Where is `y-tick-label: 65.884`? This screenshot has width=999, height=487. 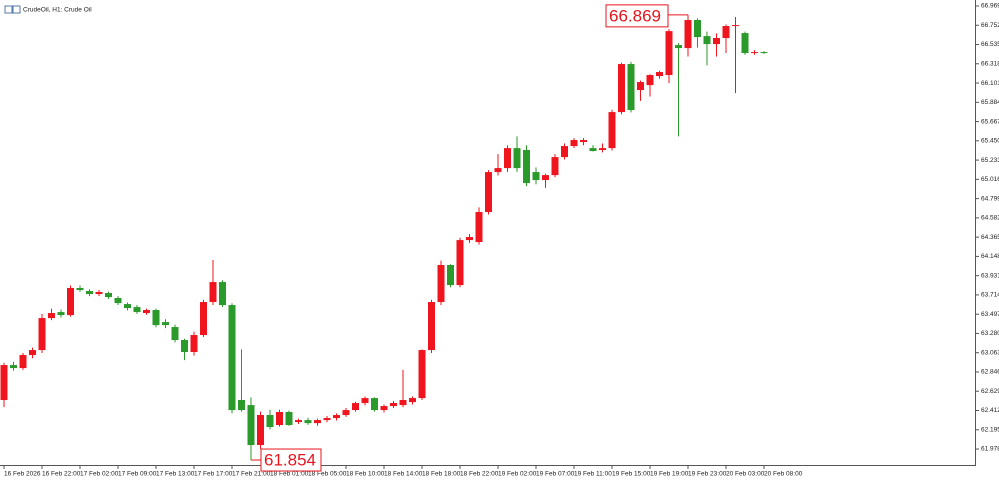 y-tick-label: 65.884 is located at coordinates (990, 102).